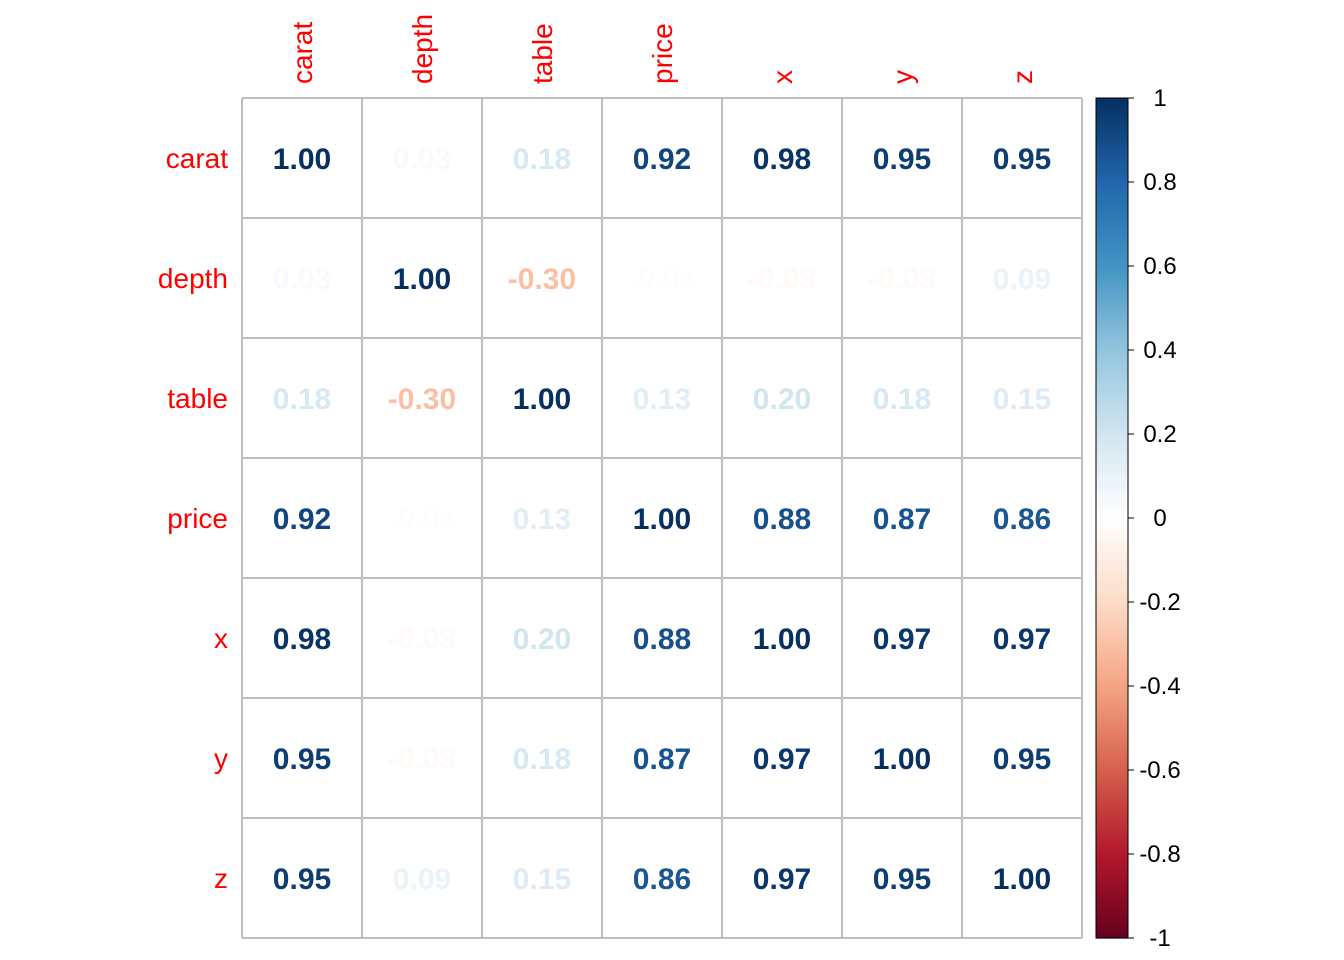  Describe the element at coordinates (1022, 878) in the screenshot. I see `cell-z-z` at that location.